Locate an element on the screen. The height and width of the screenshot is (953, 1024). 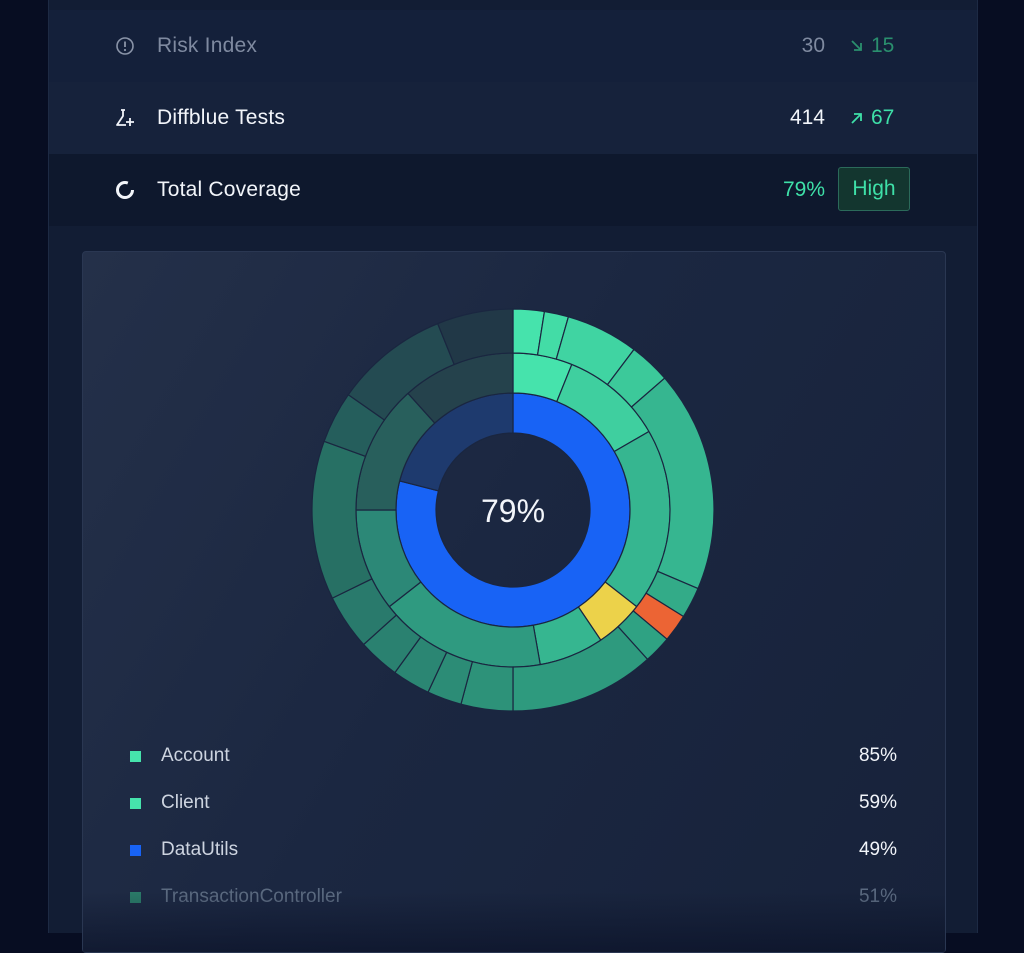
diffblue-tests-delta: 67 is located at coordinates (871, 118).